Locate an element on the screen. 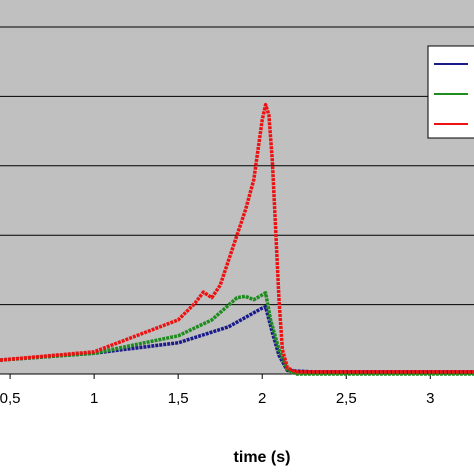 This screenshot has width=474, height=474. series-line is located at coordinates (237, 339).